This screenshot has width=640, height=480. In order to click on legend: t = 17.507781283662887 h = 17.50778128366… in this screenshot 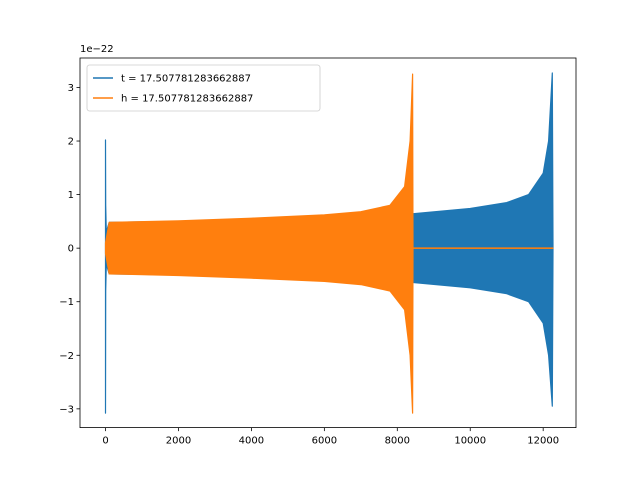, I will do `click(203, 88)`.